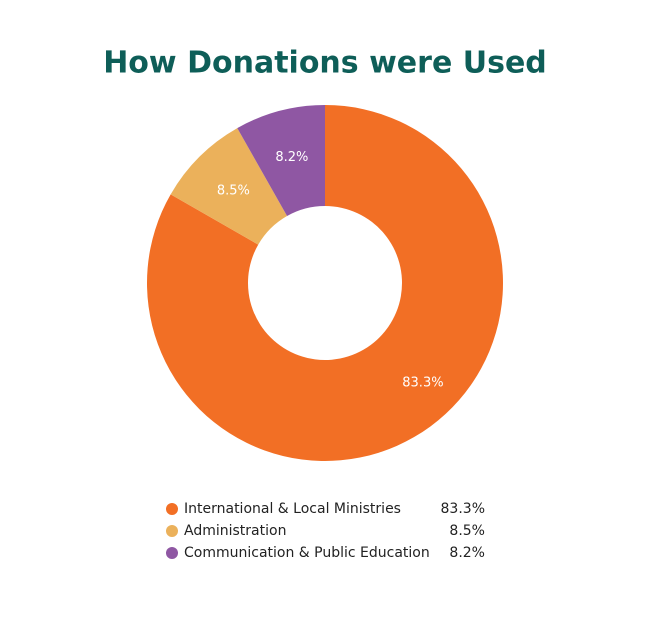  Describe the element at coordinates (467, 553) in the screenshot. I see `legend-value: 8.2%` at that location.